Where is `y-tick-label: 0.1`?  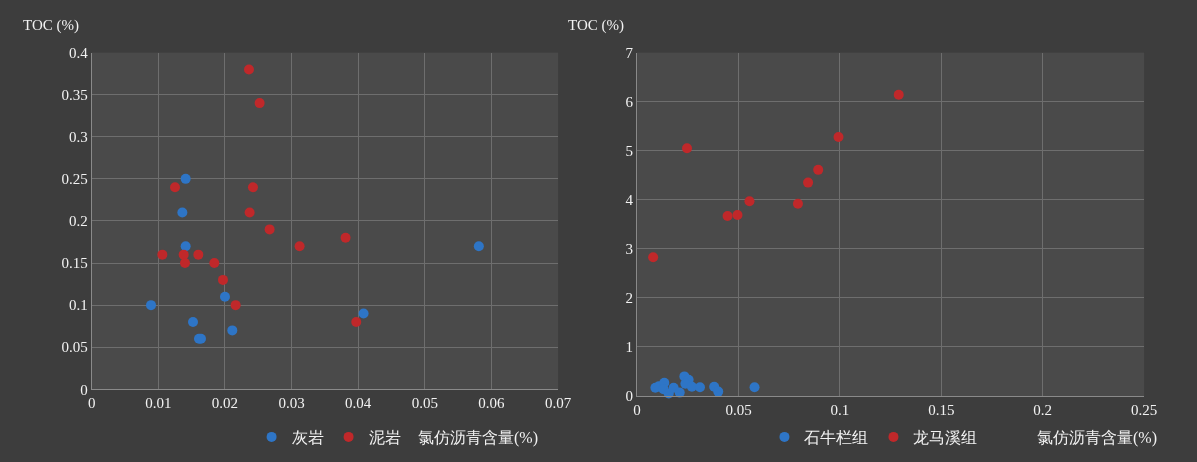
y-tick-label: 0.1 is located at coordinates (78, 305).